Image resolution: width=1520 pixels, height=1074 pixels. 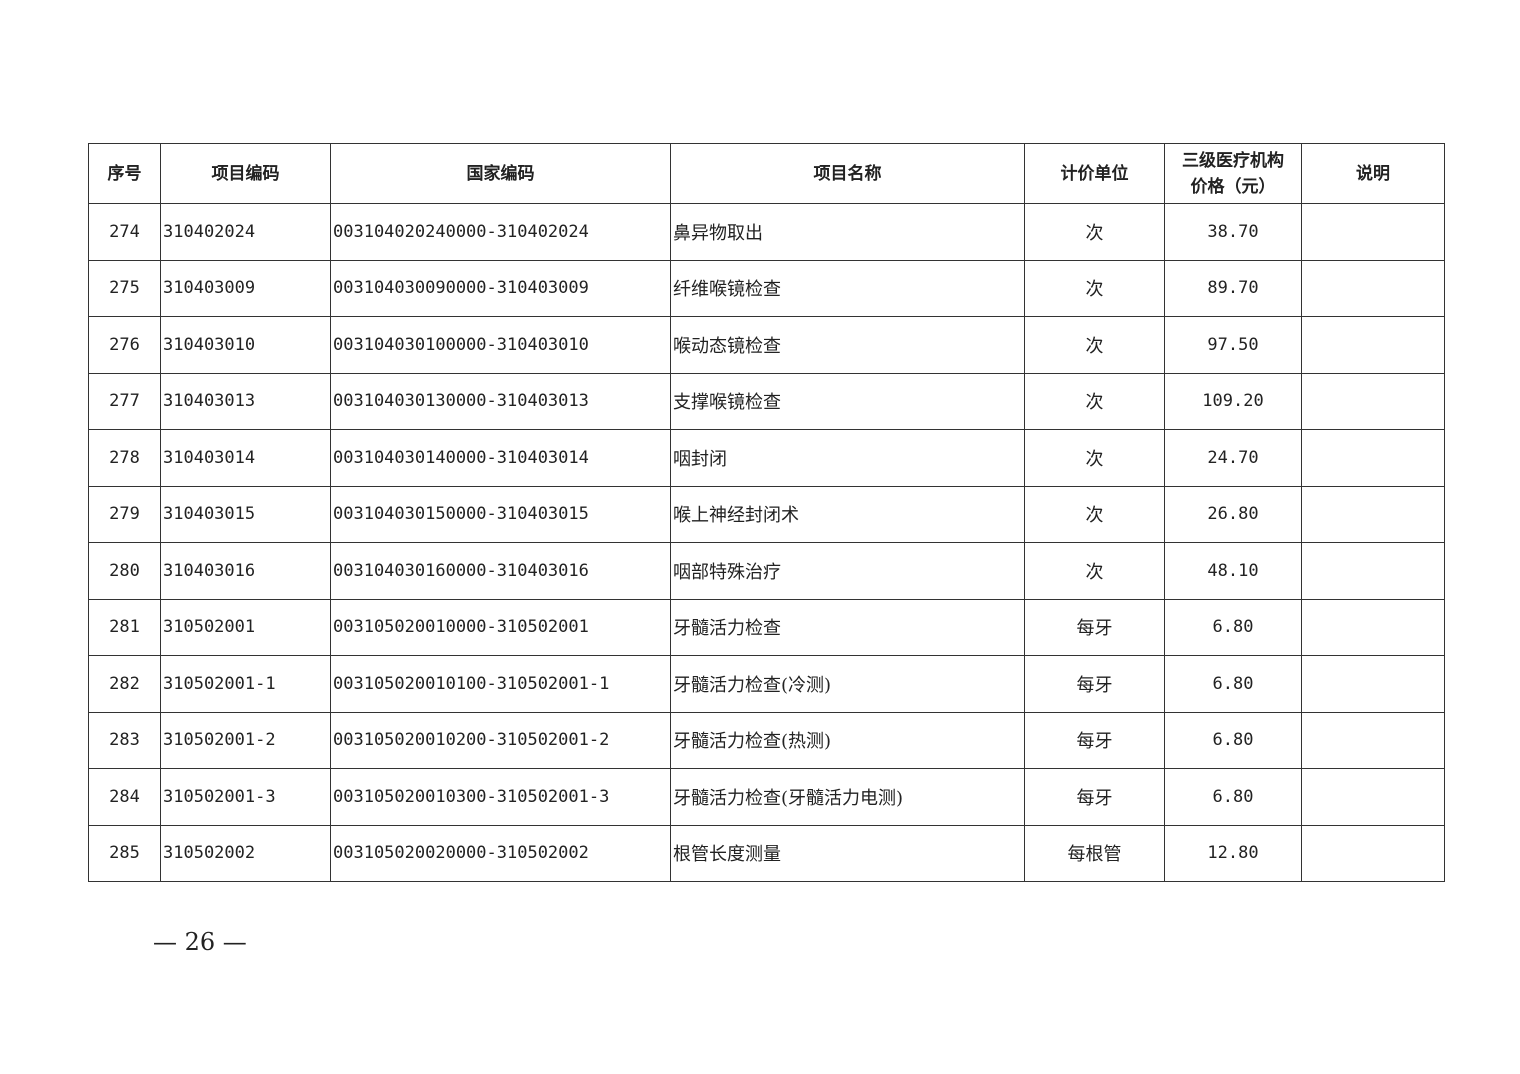 What do you see at coordinates (245, 173) in the screenshot?
I see `header-item-code: 项目编码` at bounding box center [245, 173].